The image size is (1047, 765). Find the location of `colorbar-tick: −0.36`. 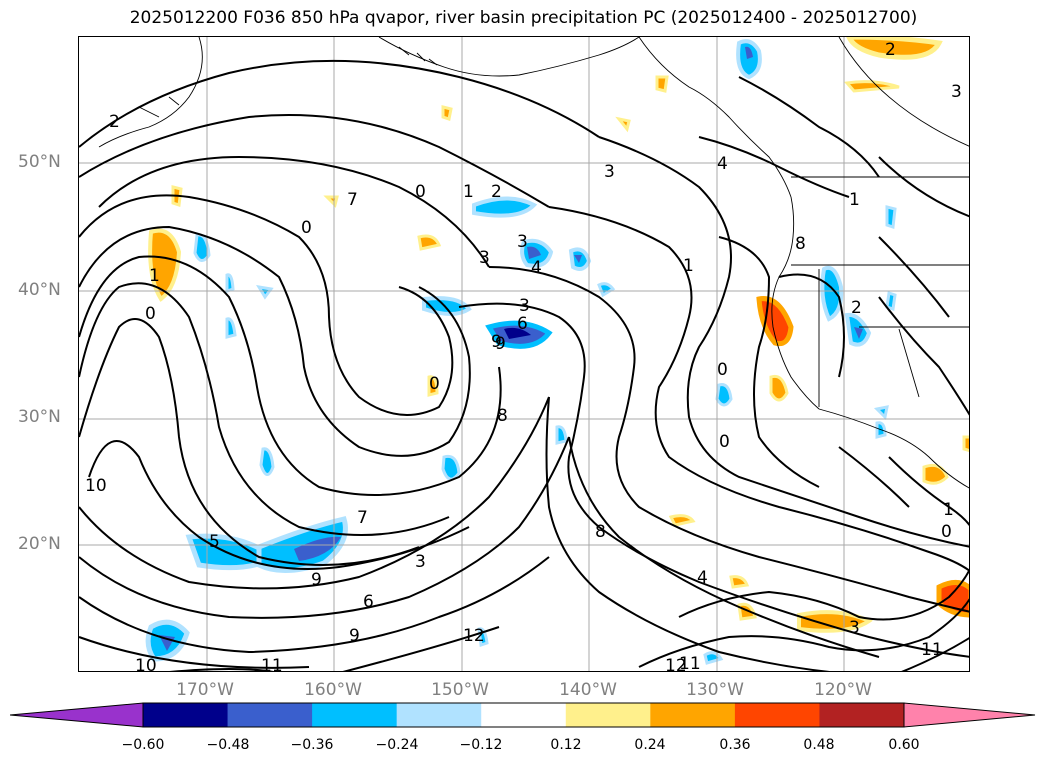

colorbar-tick: −0.36 is located at coordinates (312, 745).